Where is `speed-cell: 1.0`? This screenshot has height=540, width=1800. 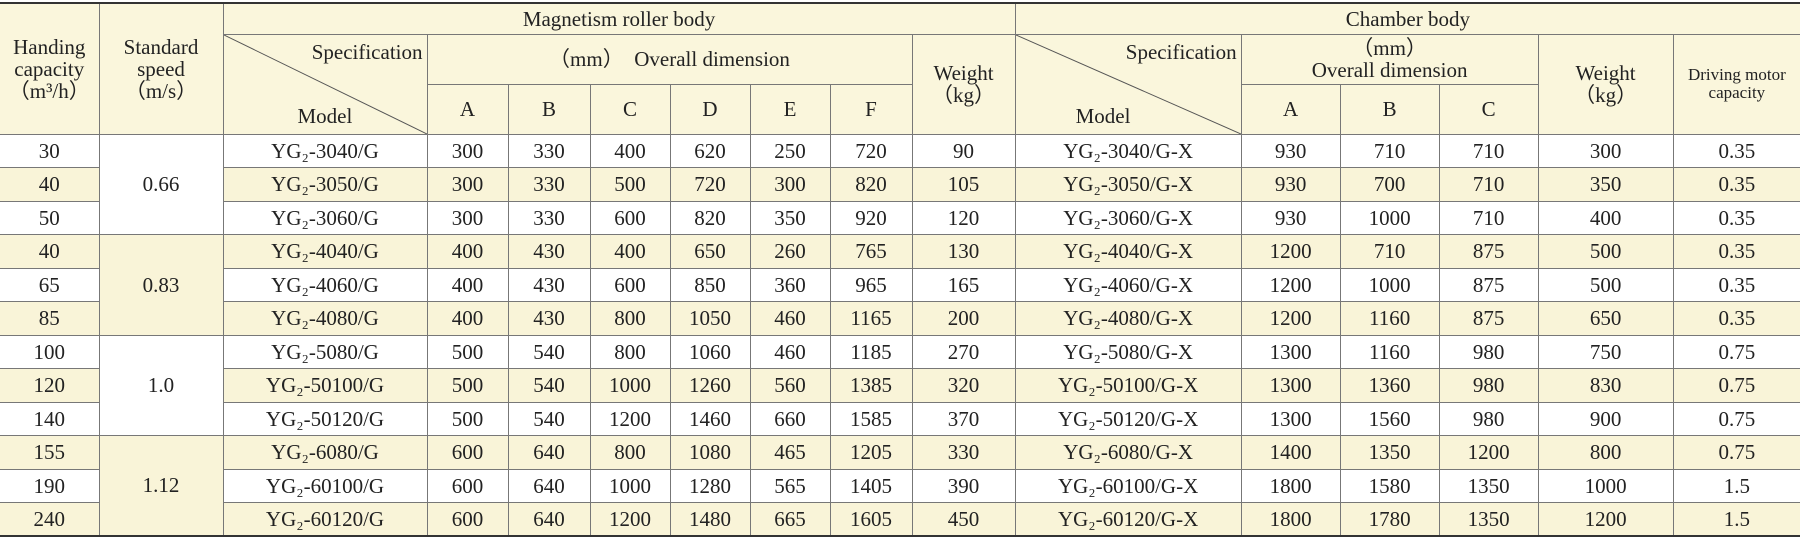
speed-cell: 1.0 is located at coordinates (161, 385).